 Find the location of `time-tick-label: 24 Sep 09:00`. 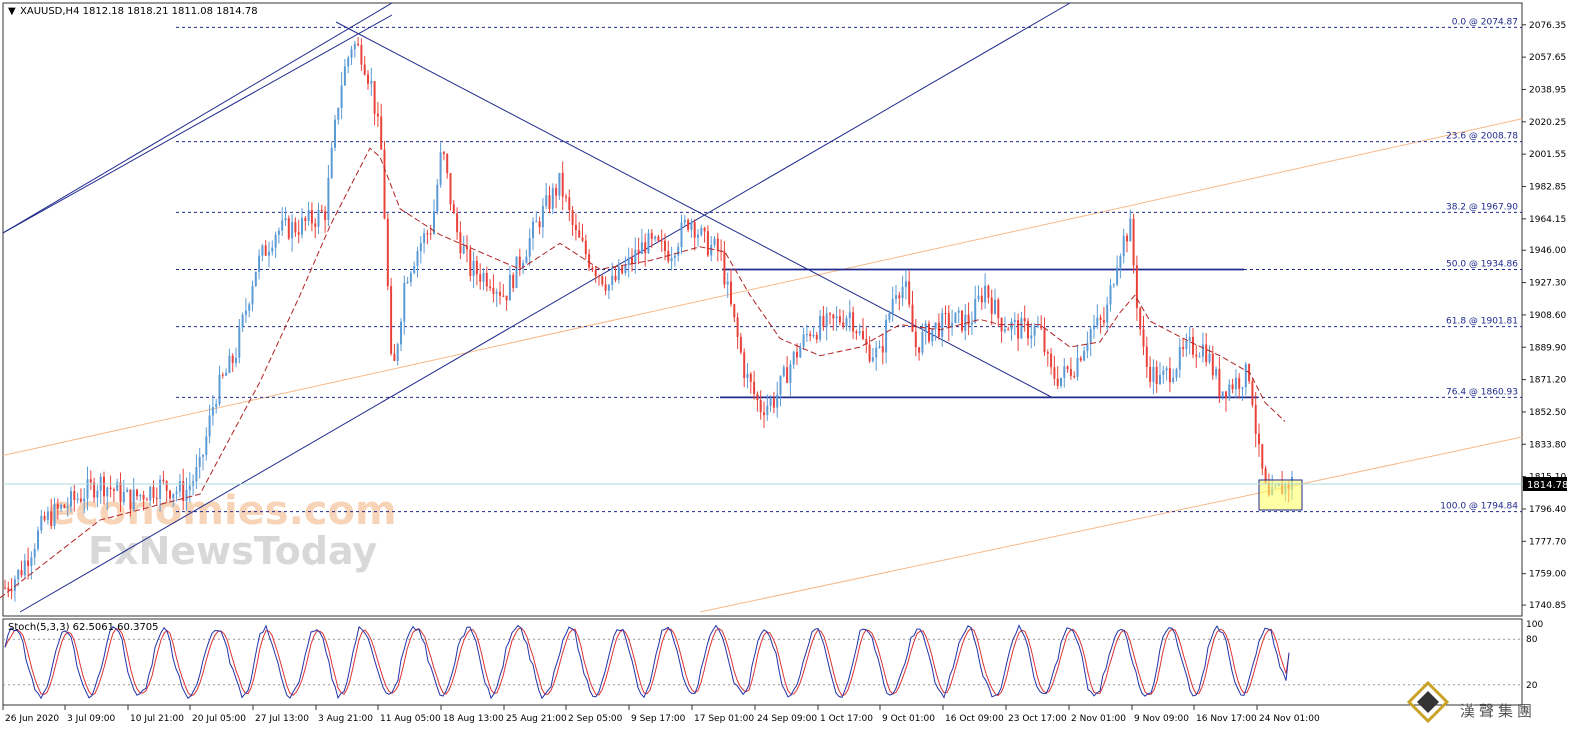

time-tick-label: 24 Sep 09:00 is located at coordinates (787, 719).